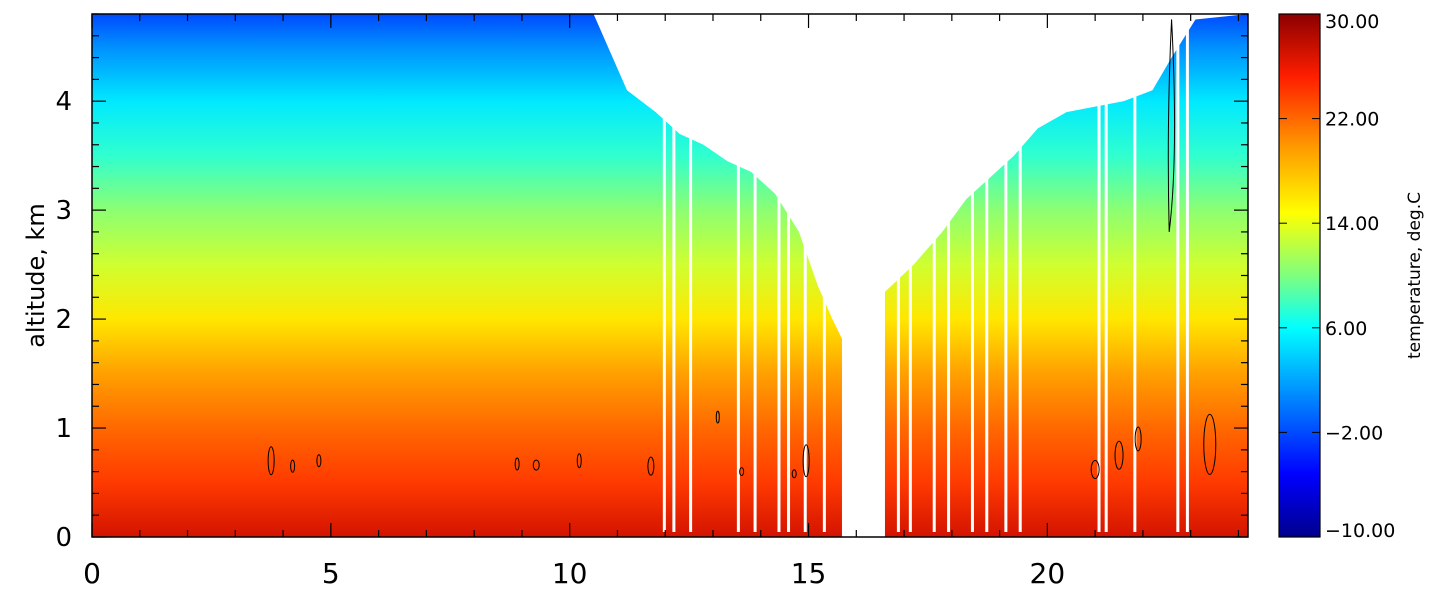 The height and width of the screenshot is (599, 1439). I want to click on x-tick-label: 20, so click(1048, 573).